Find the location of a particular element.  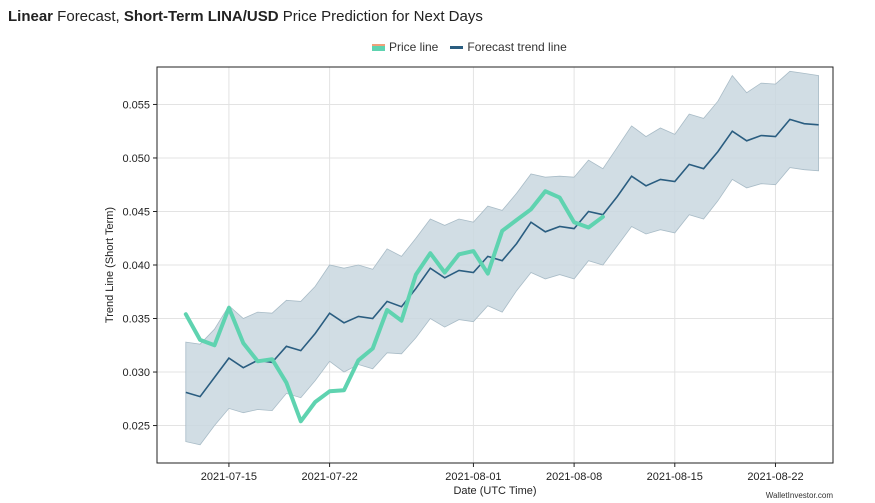

title-bold-method: Linear is located at coordinates (31, 16).